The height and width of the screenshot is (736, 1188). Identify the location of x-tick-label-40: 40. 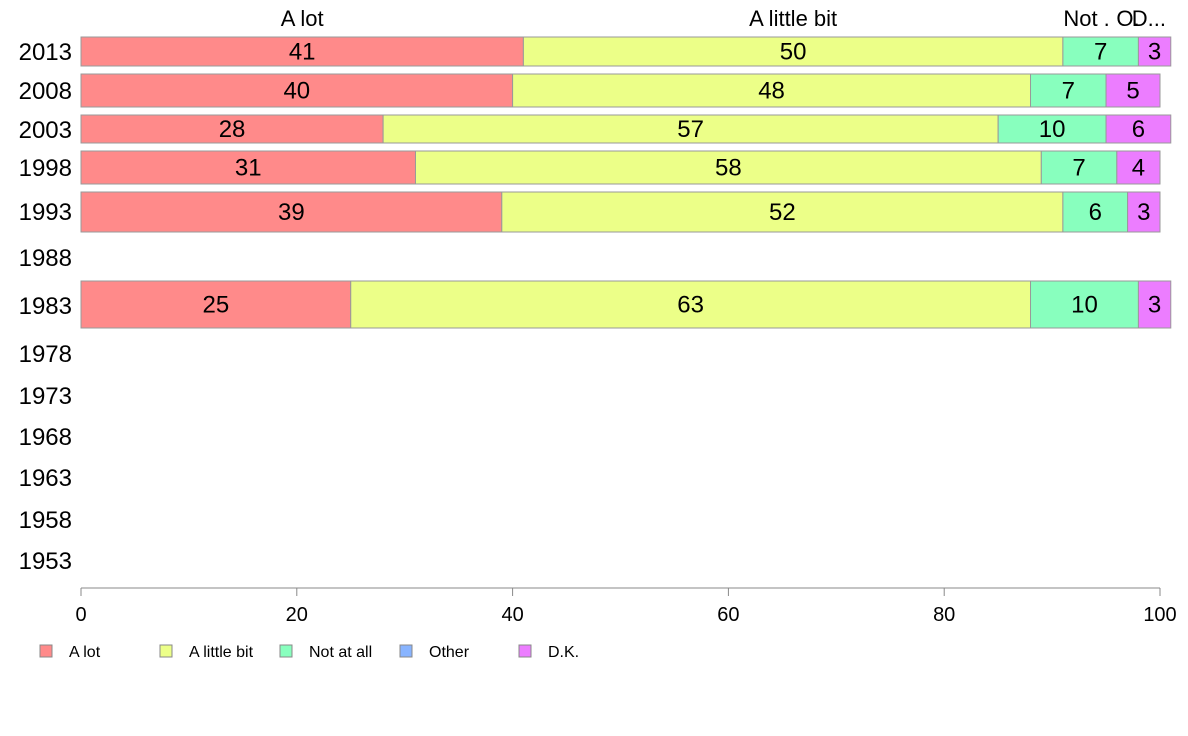
(512, 615).